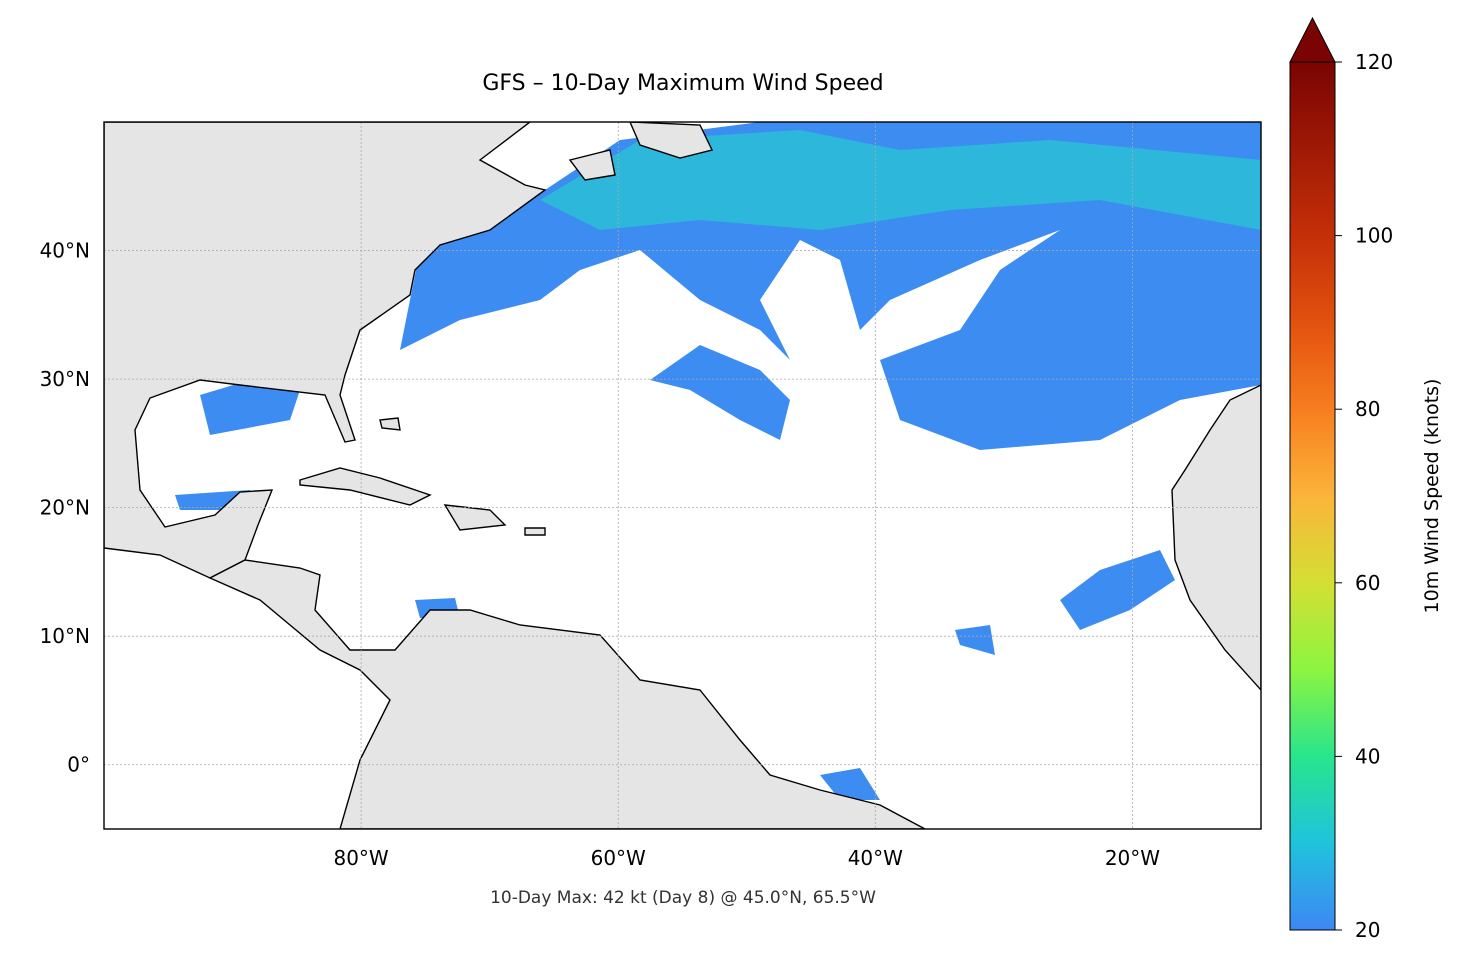  I want to click on x-tick-label: 60°W, so click(618, 858).